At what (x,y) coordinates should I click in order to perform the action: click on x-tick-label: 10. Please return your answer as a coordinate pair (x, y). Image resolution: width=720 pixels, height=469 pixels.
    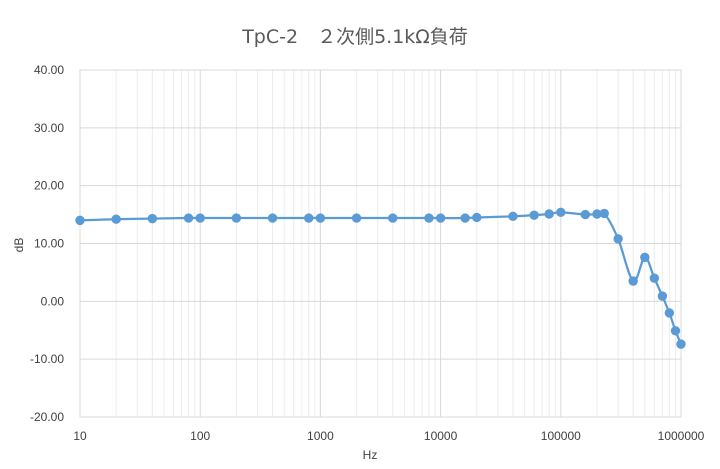
    Looking at the image, I should click on (80, 436).